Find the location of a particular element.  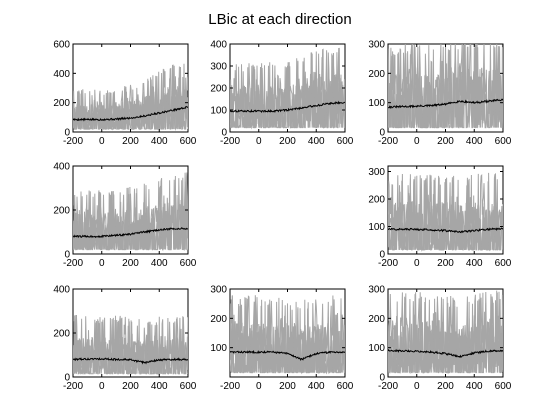

y-tick-label: 600 is located at coordinates (61, 45).